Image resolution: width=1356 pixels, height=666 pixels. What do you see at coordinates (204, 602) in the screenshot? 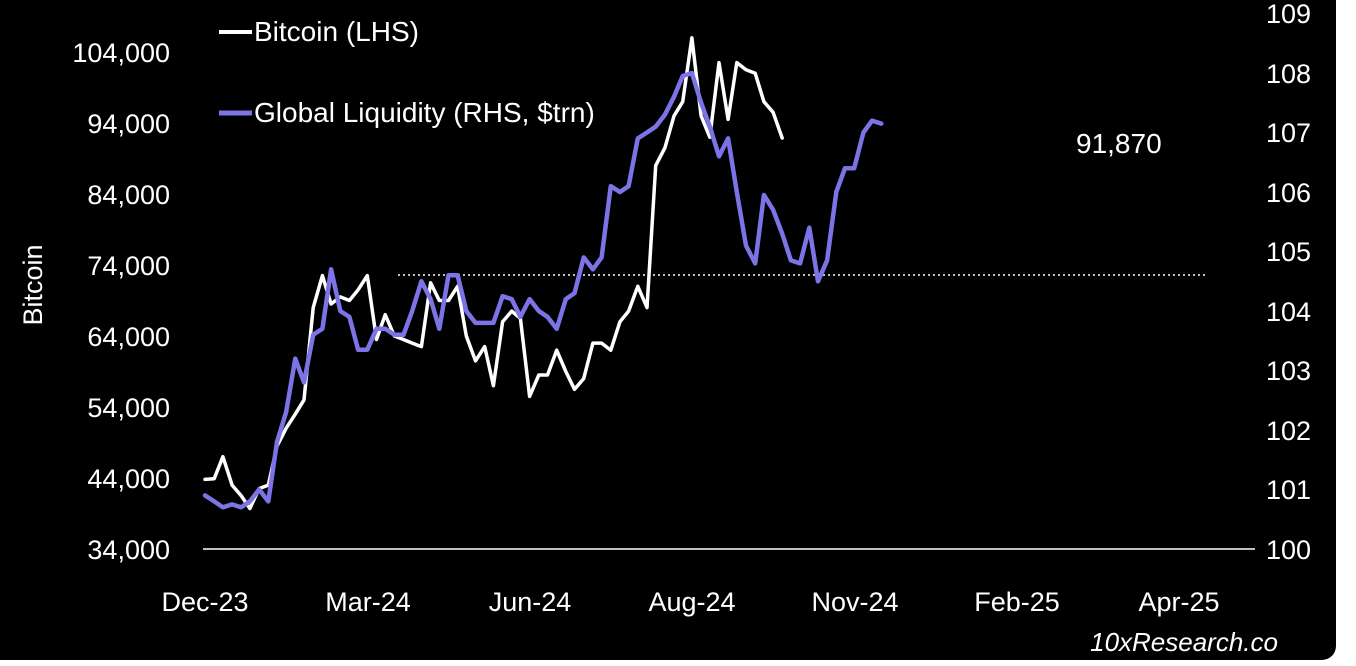
I see `x-tick-label: Dec-23` at bounding box center [204, 602].